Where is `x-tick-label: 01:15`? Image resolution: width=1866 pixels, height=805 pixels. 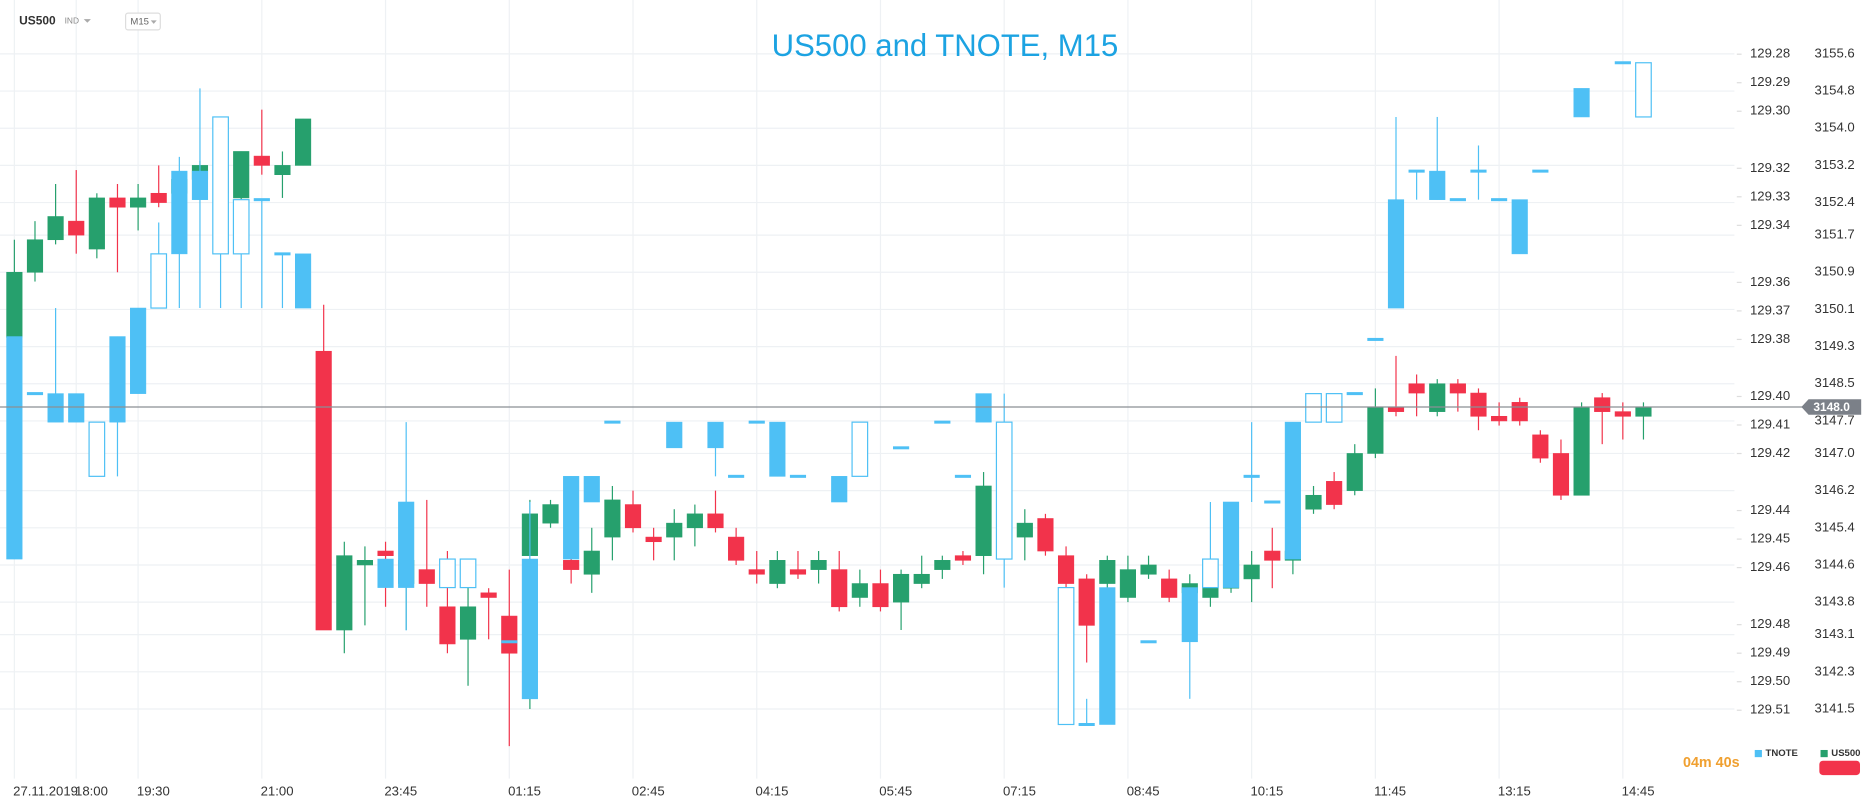
x-tick-label: 01:15 is located at coordinates (524, 790).